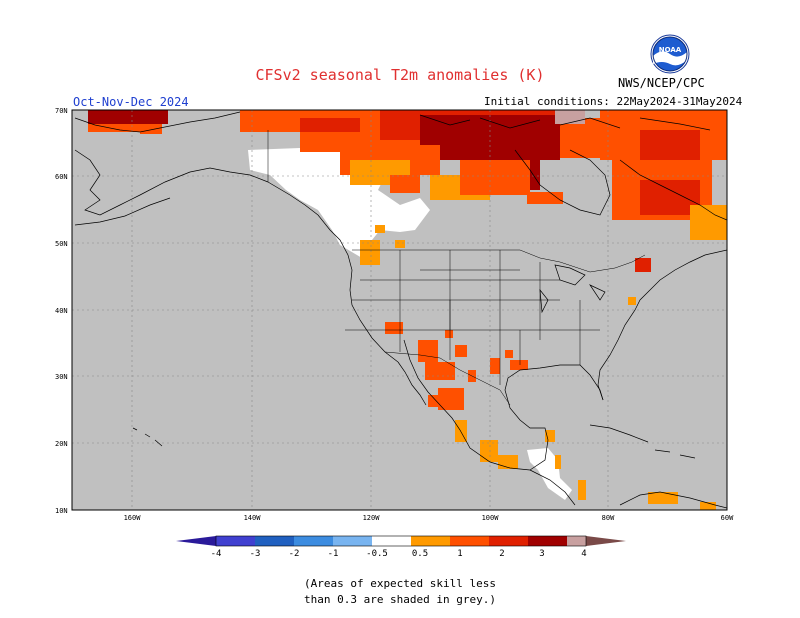 This screenshot has height=618, width=800. I want to click on lat-label: 30N, so click(61, 377).